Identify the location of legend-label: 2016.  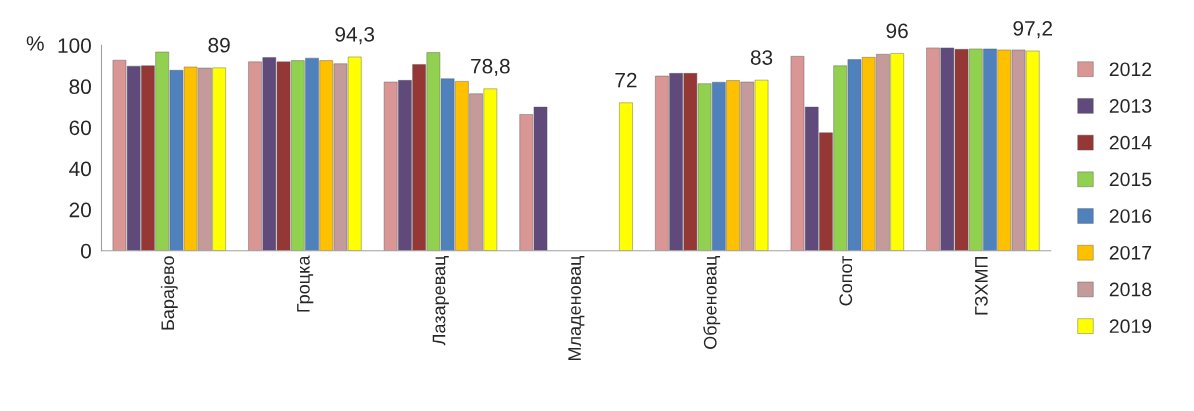
(1130, 216).